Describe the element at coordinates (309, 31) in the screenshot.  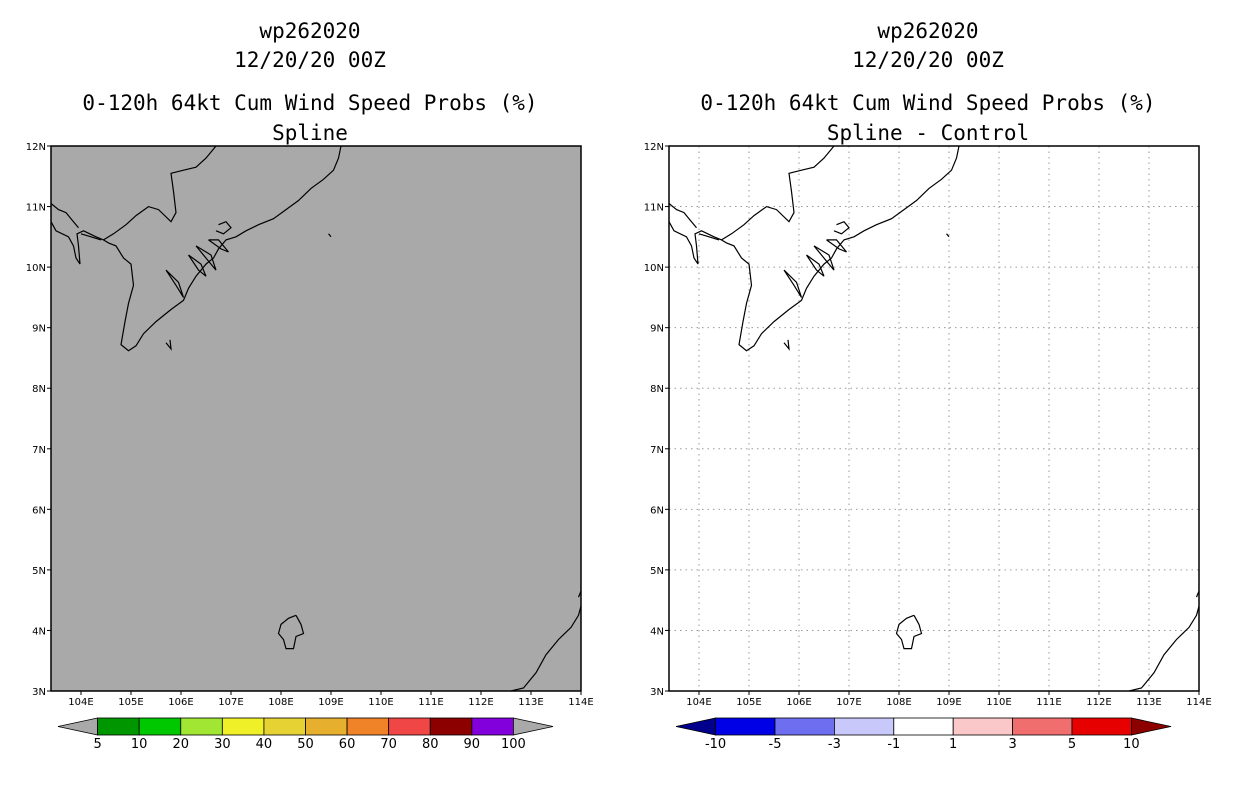
I see `panel1-title-line-1: wp262020` at that location.